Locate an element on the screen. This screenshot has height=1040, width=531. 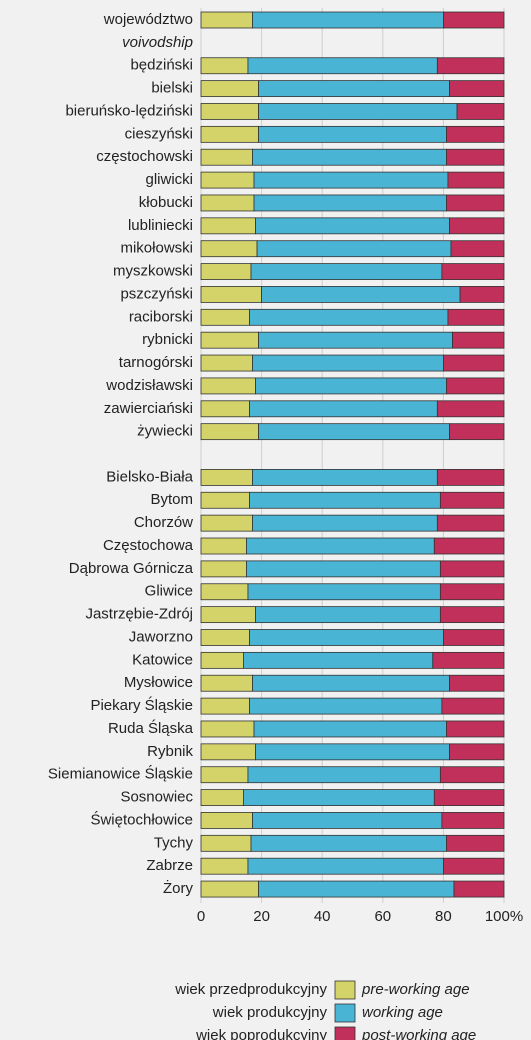
category-label: będziński is located at coordinates (161, 65).